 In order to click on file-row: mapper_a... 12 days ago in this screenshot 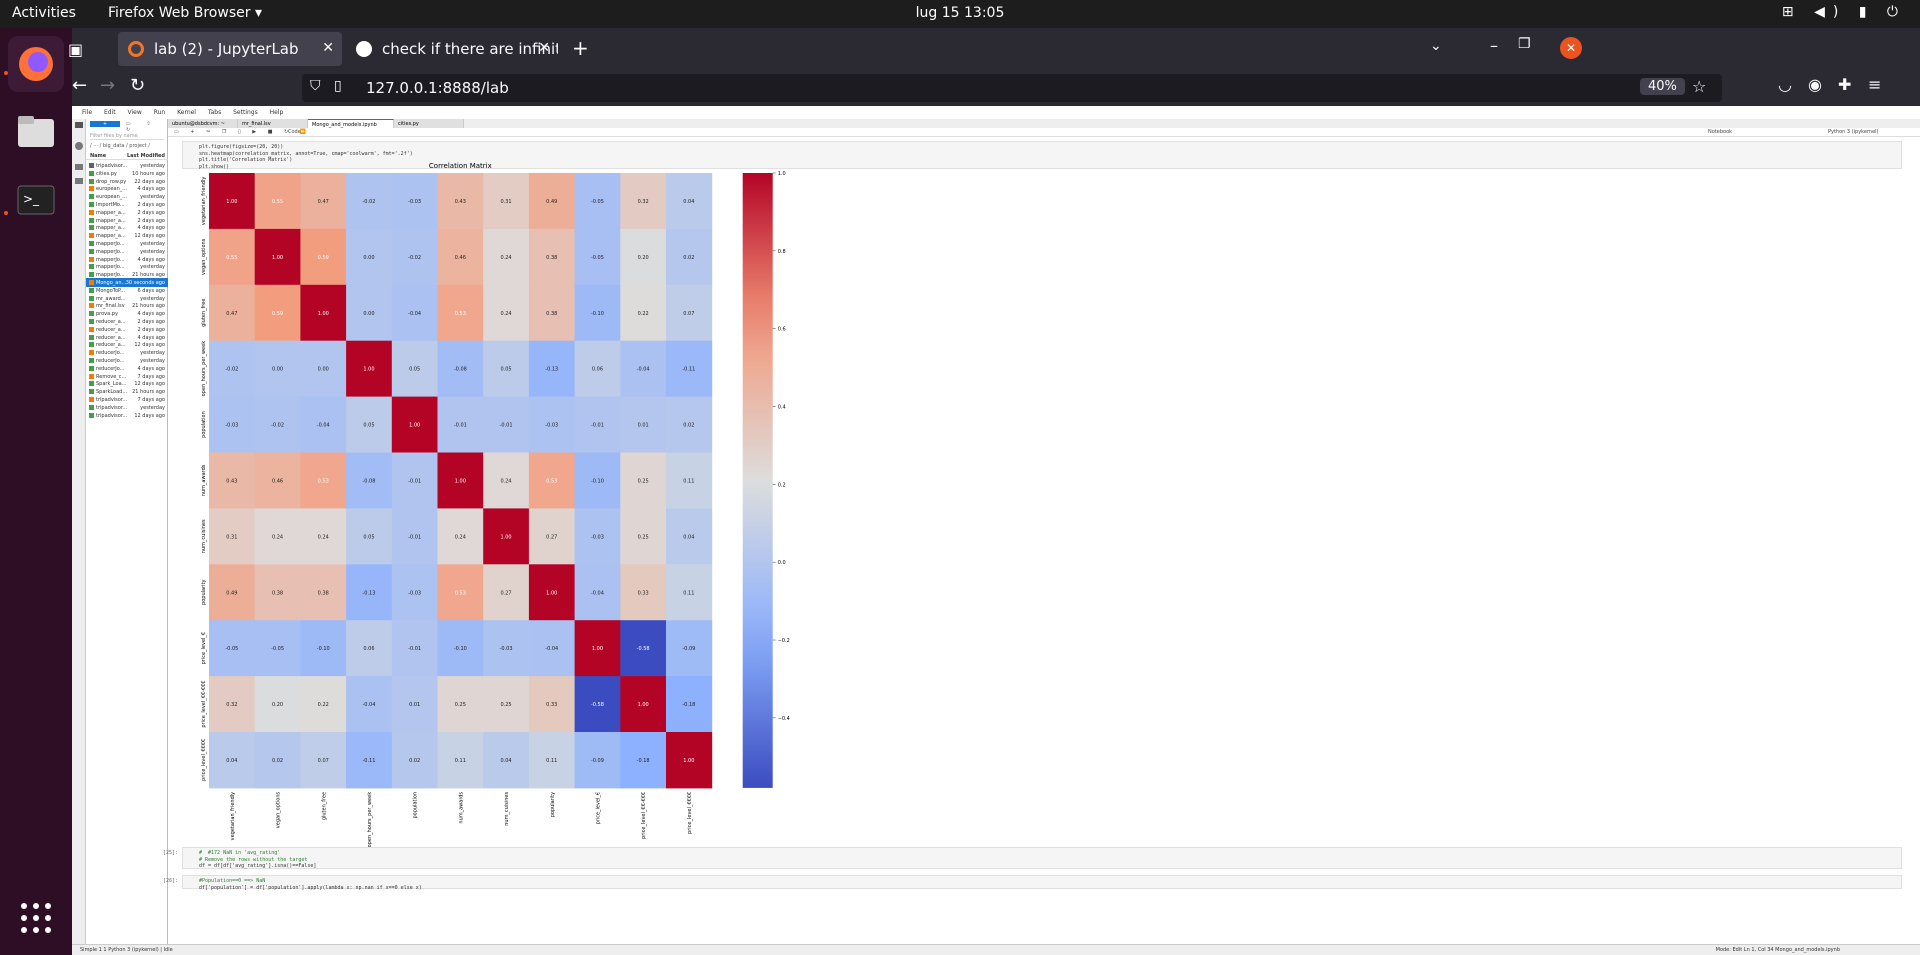, I will do `click(127, 235)`.